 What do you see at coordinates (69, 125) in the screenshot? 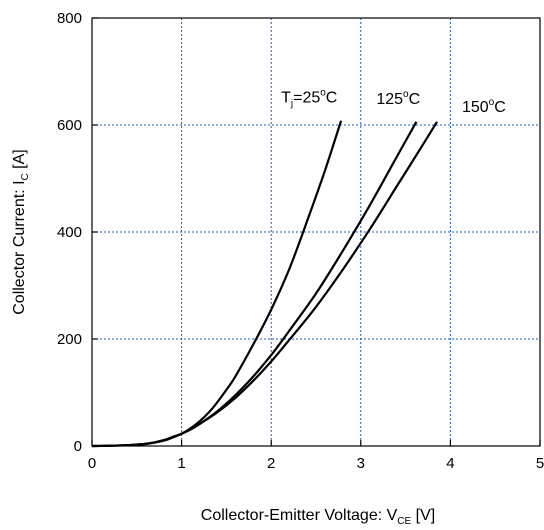
I see `y-tick-label: 600` at bounding box center [69, 125].